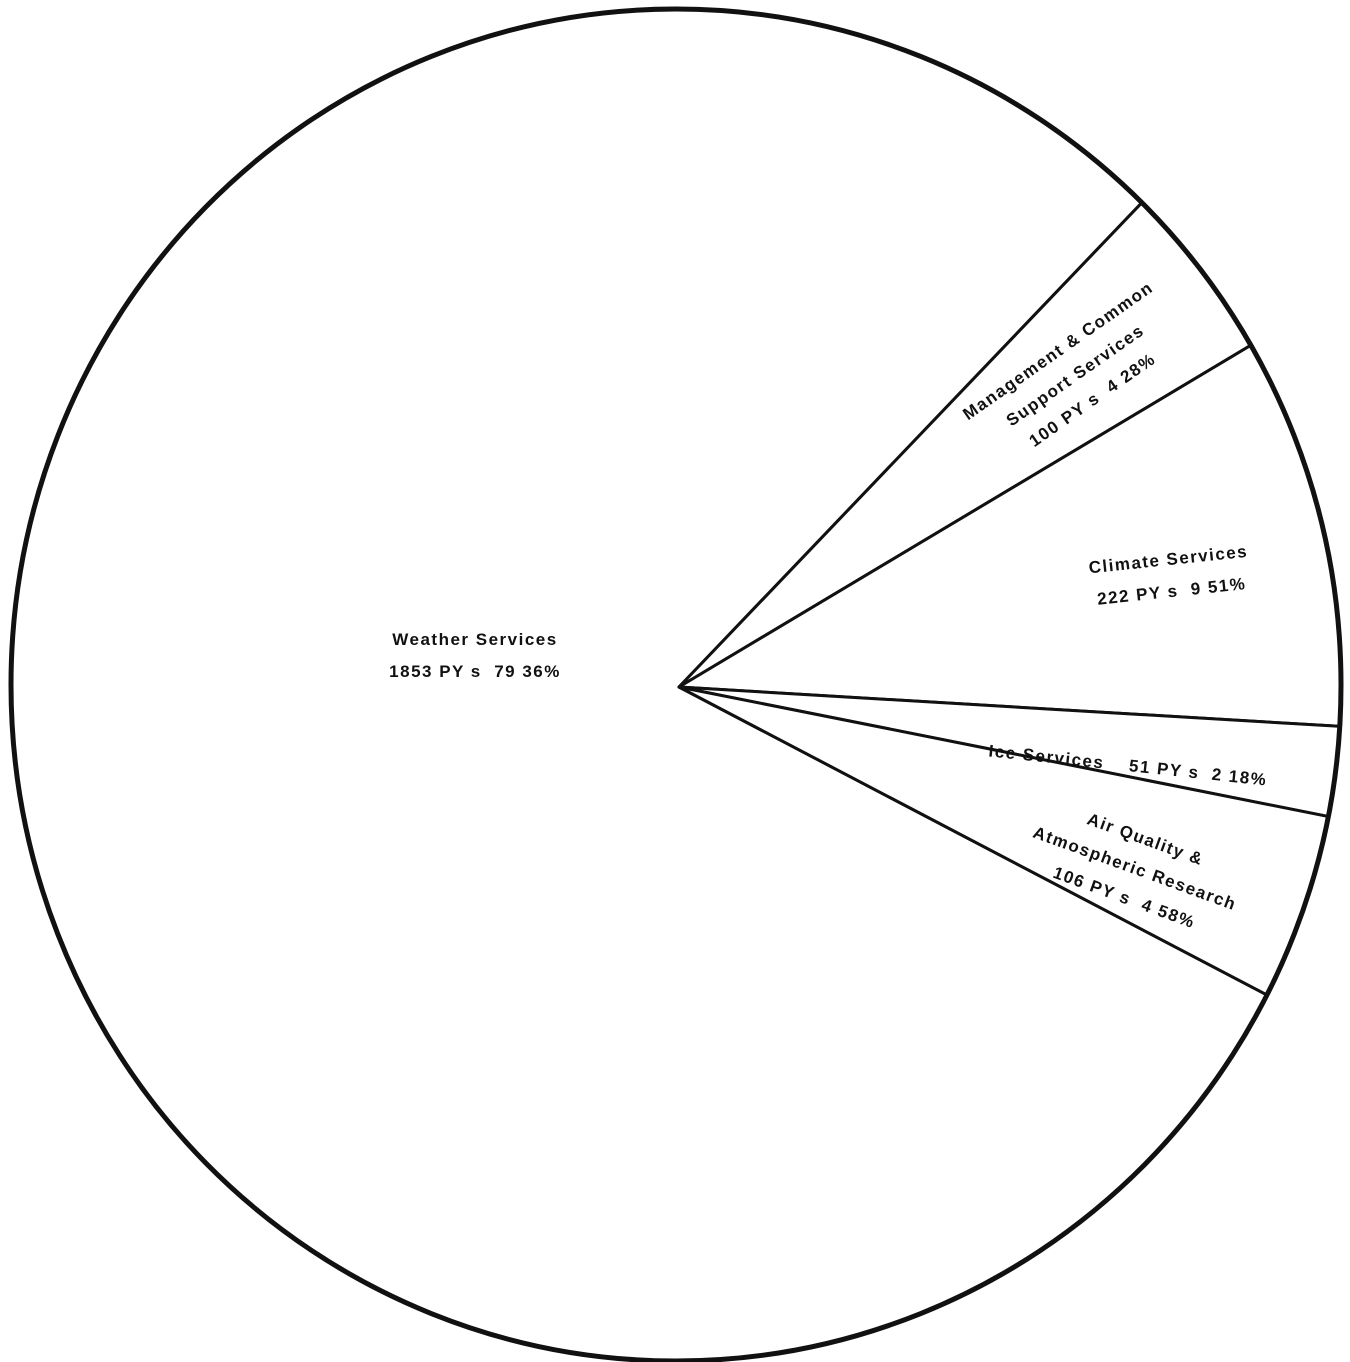 The width and height of the screenshot is (1350, 1362). What do you see at coordinates (475, 671) in the screenshot?
I see `slice-label: 1853 PY s 79 36%` at bounding box center [475, 671].